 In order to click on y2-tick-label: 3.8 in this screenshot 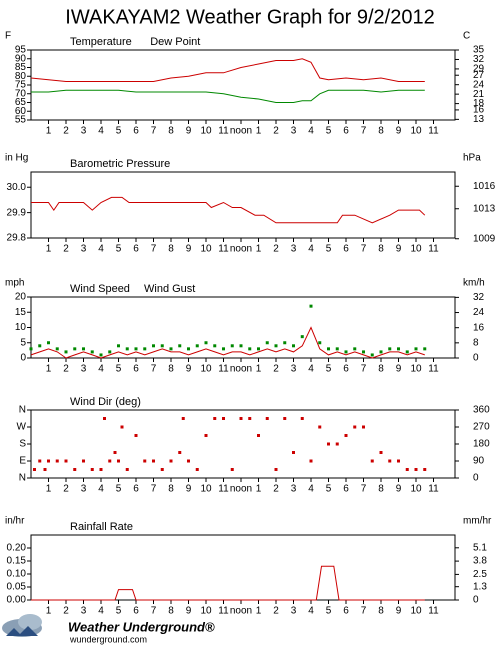, I will do `click(480, 561)`.